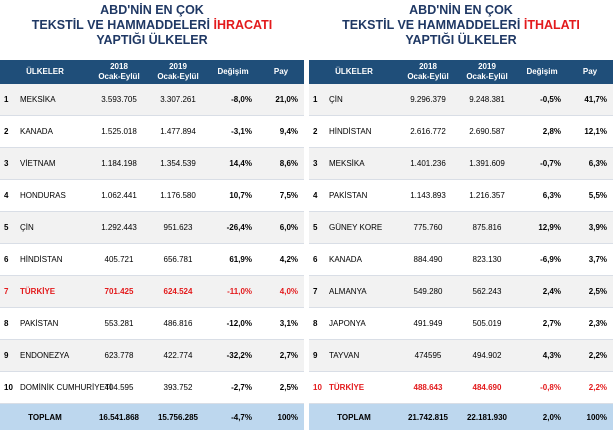  I want to click on change-cell: 14,4%, so click(233, 164).